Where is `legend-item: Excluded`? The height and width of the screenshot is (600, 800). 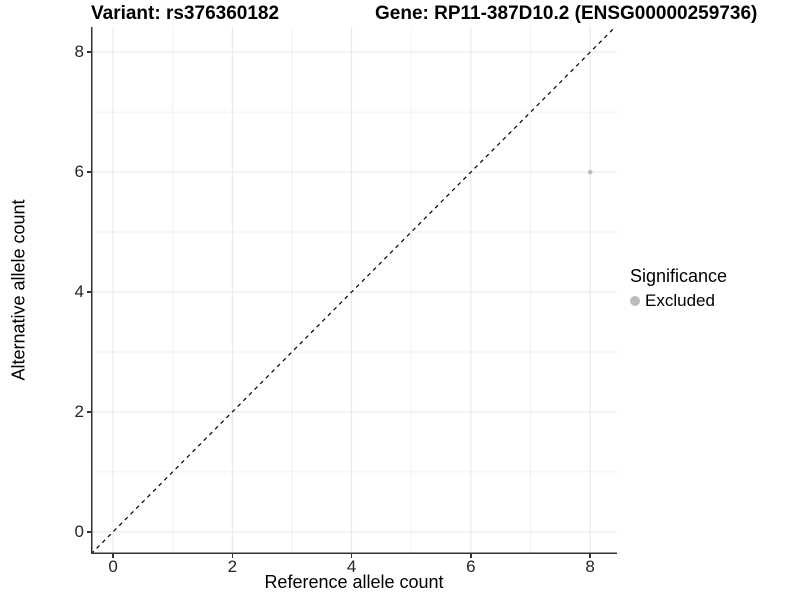
legend-item: Excluded is located at coordinates (678, 300).